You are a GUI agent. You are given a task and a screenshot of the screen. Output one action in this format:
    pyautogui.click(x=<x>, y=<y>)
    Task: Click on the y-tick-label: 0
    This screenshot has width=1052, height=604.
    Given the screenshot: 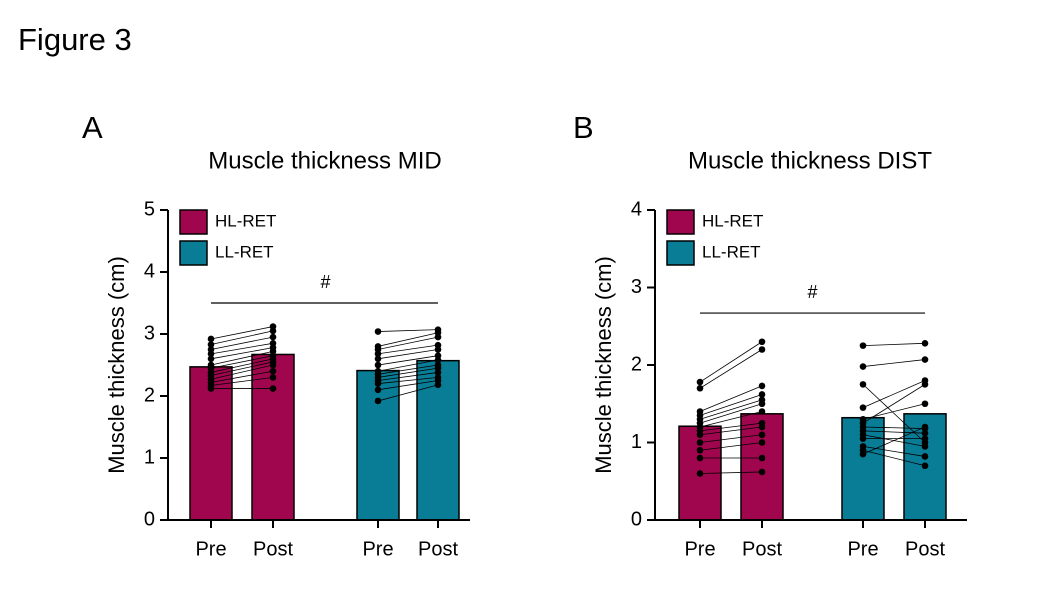 What is the action you would take?
    pyautogui.click(x=636, y=519)
    